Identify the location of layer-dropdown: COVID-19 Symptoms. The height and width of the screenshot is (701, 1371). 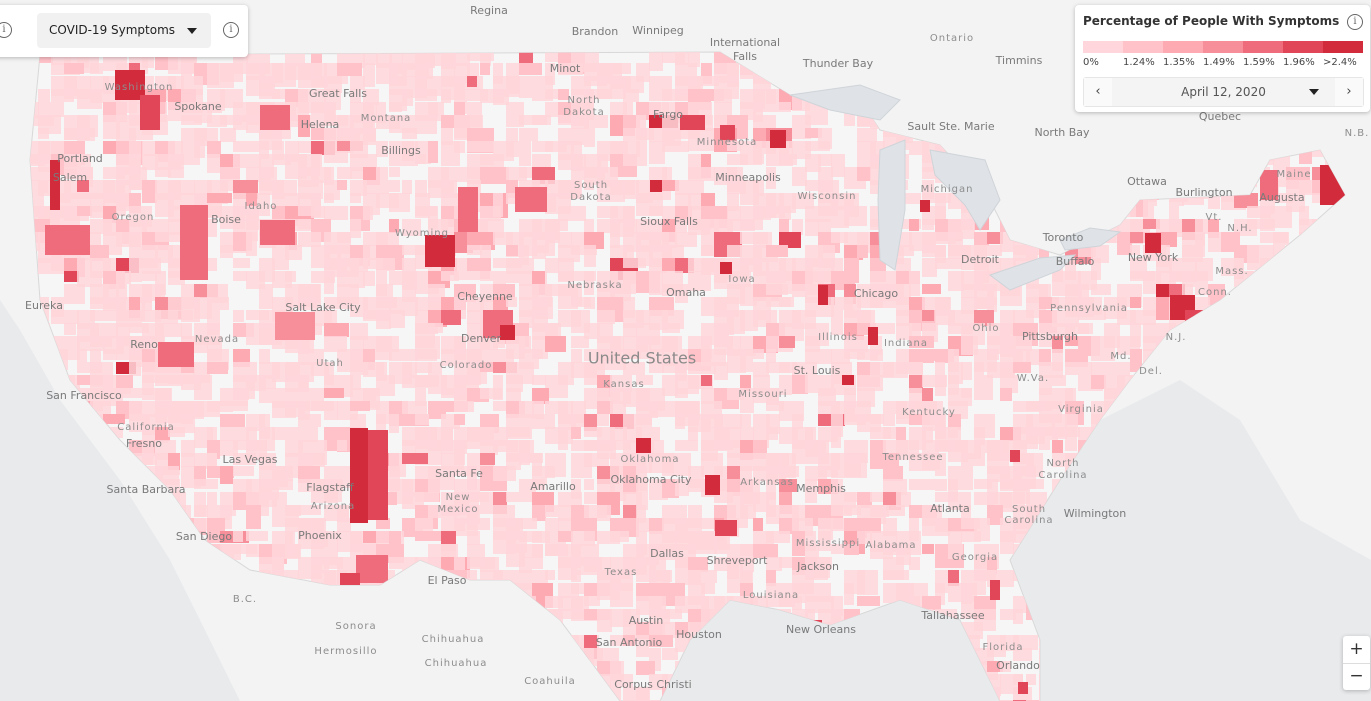
(124, 30).